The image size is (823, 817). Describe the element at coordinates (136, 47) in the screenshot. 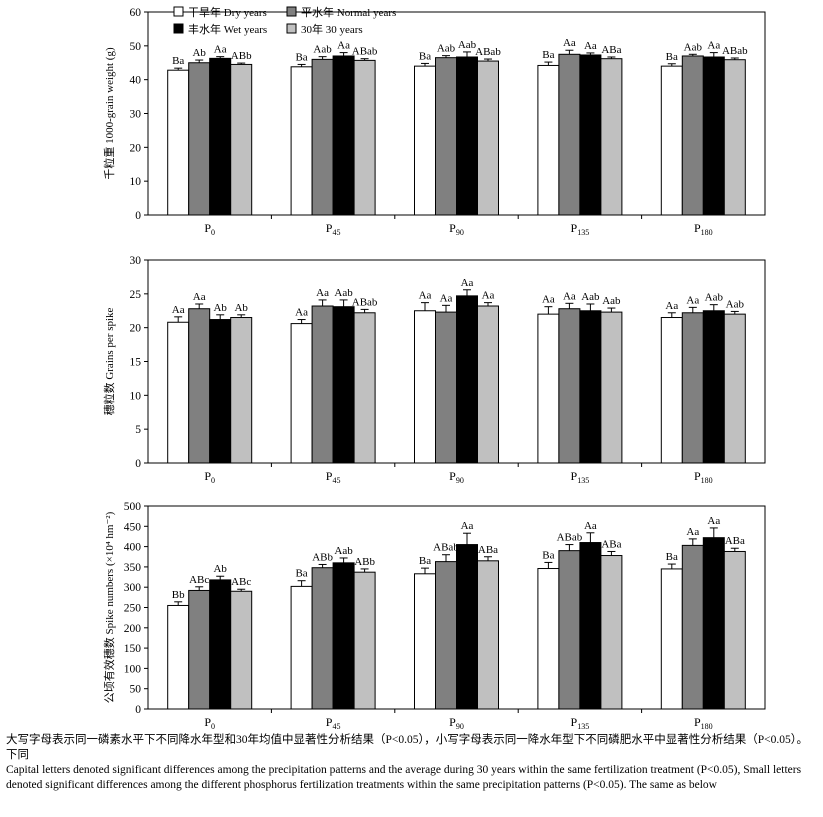

I see `y-tick-label: 50` at that location.